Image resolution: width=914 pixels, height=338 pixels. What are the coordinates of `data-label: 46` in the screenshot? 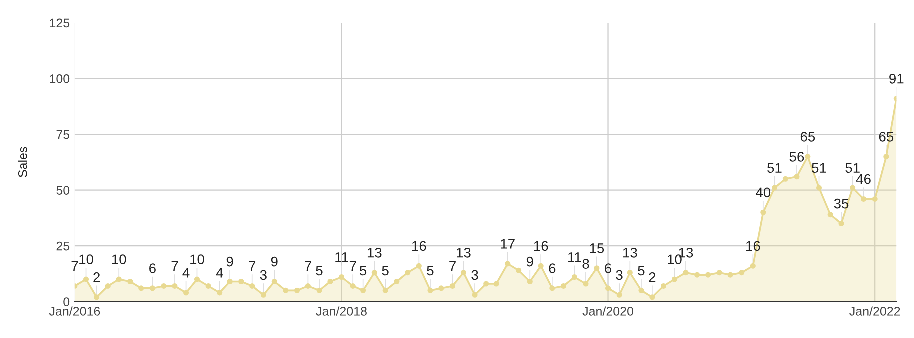 It's located at (863, 179).